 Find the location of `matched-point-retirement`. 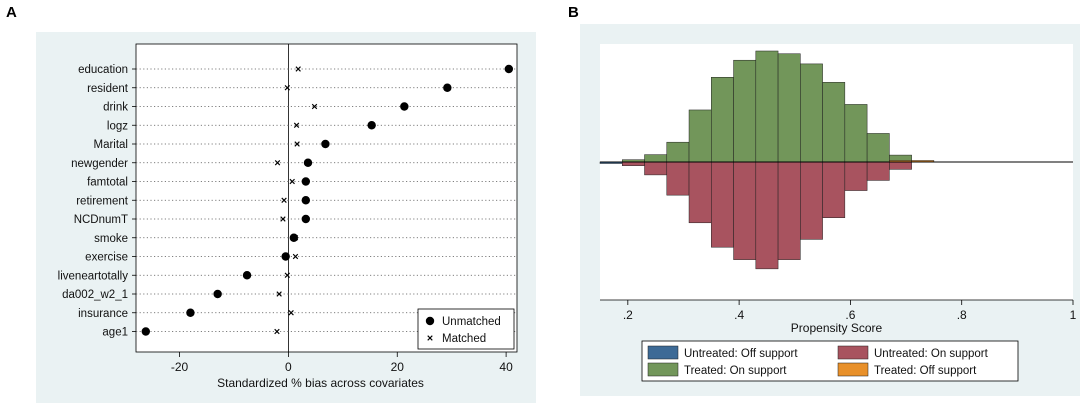

matched-point-retirement is located at coordinates (284, 200).